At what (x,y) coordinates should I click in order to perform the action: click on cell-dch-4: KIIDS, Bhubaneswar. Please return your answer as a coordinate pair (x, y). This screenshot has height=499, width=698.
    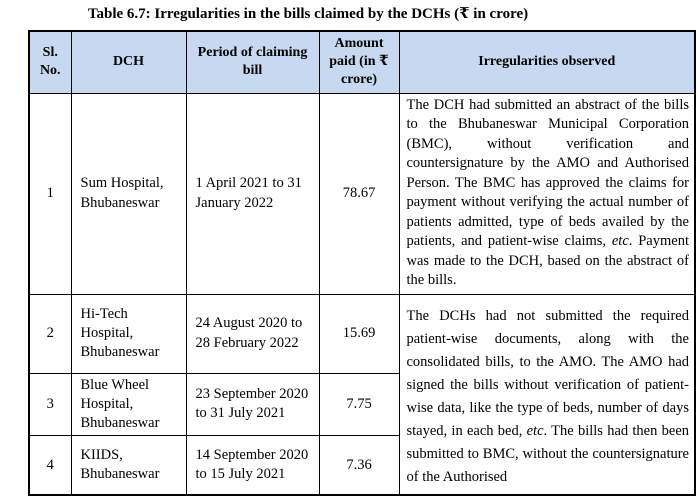
    Looking at the image, I should click on (128, 465).